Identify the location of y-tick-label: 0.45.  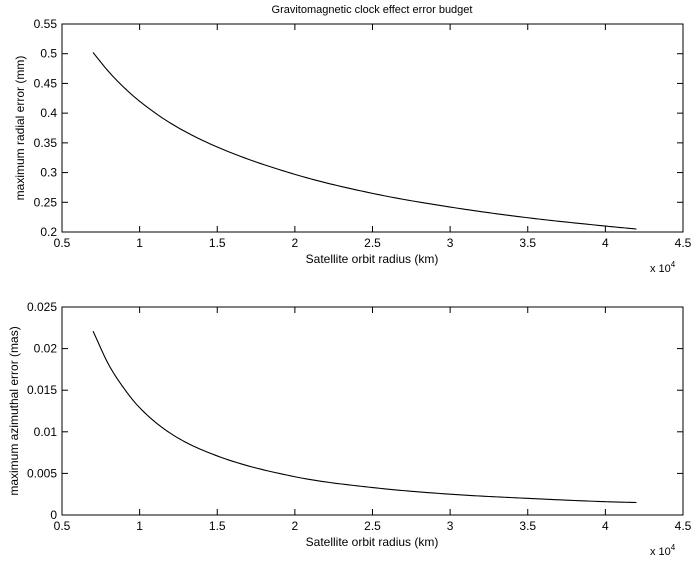
(46, 83).